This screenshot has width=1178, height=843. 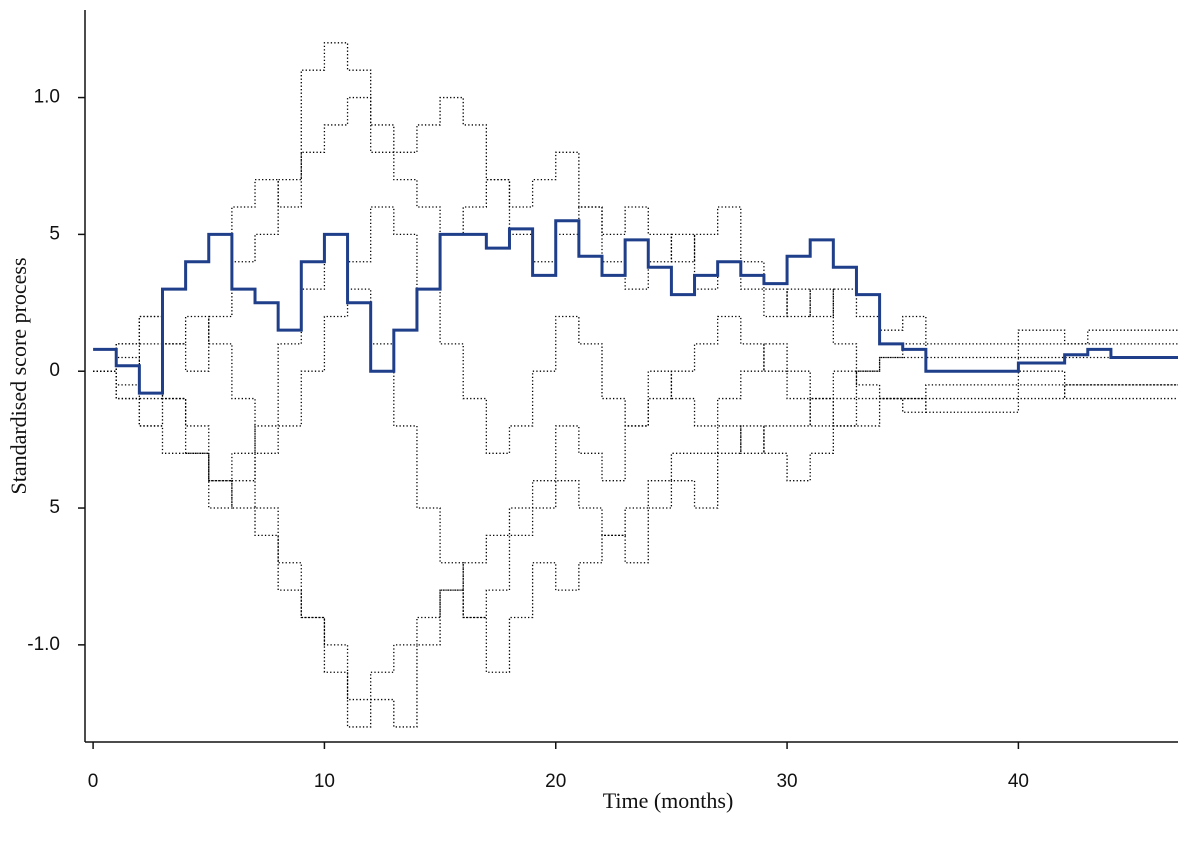 What do you see at coordinates (54, 370) in the screenshot?
I see `y-tick-label: 0` at bounding box center [54, 370].